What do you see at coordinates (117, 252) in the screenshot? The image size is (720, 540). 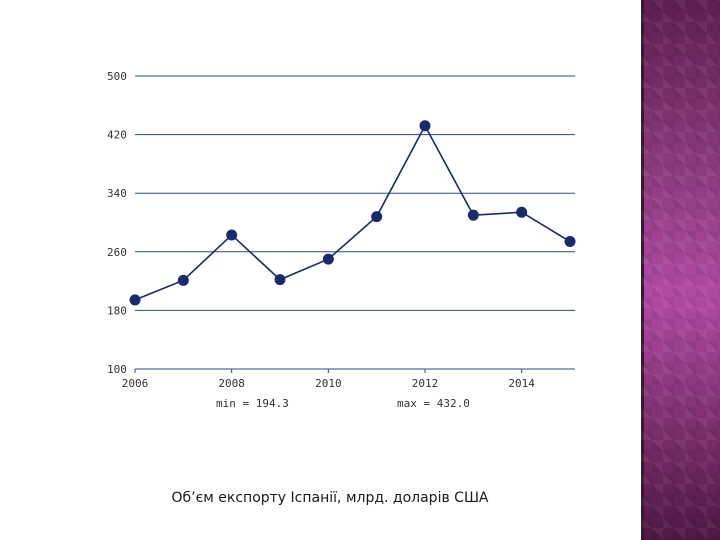 I see `y-tick-label: 260` at bounding box center [117, 252].